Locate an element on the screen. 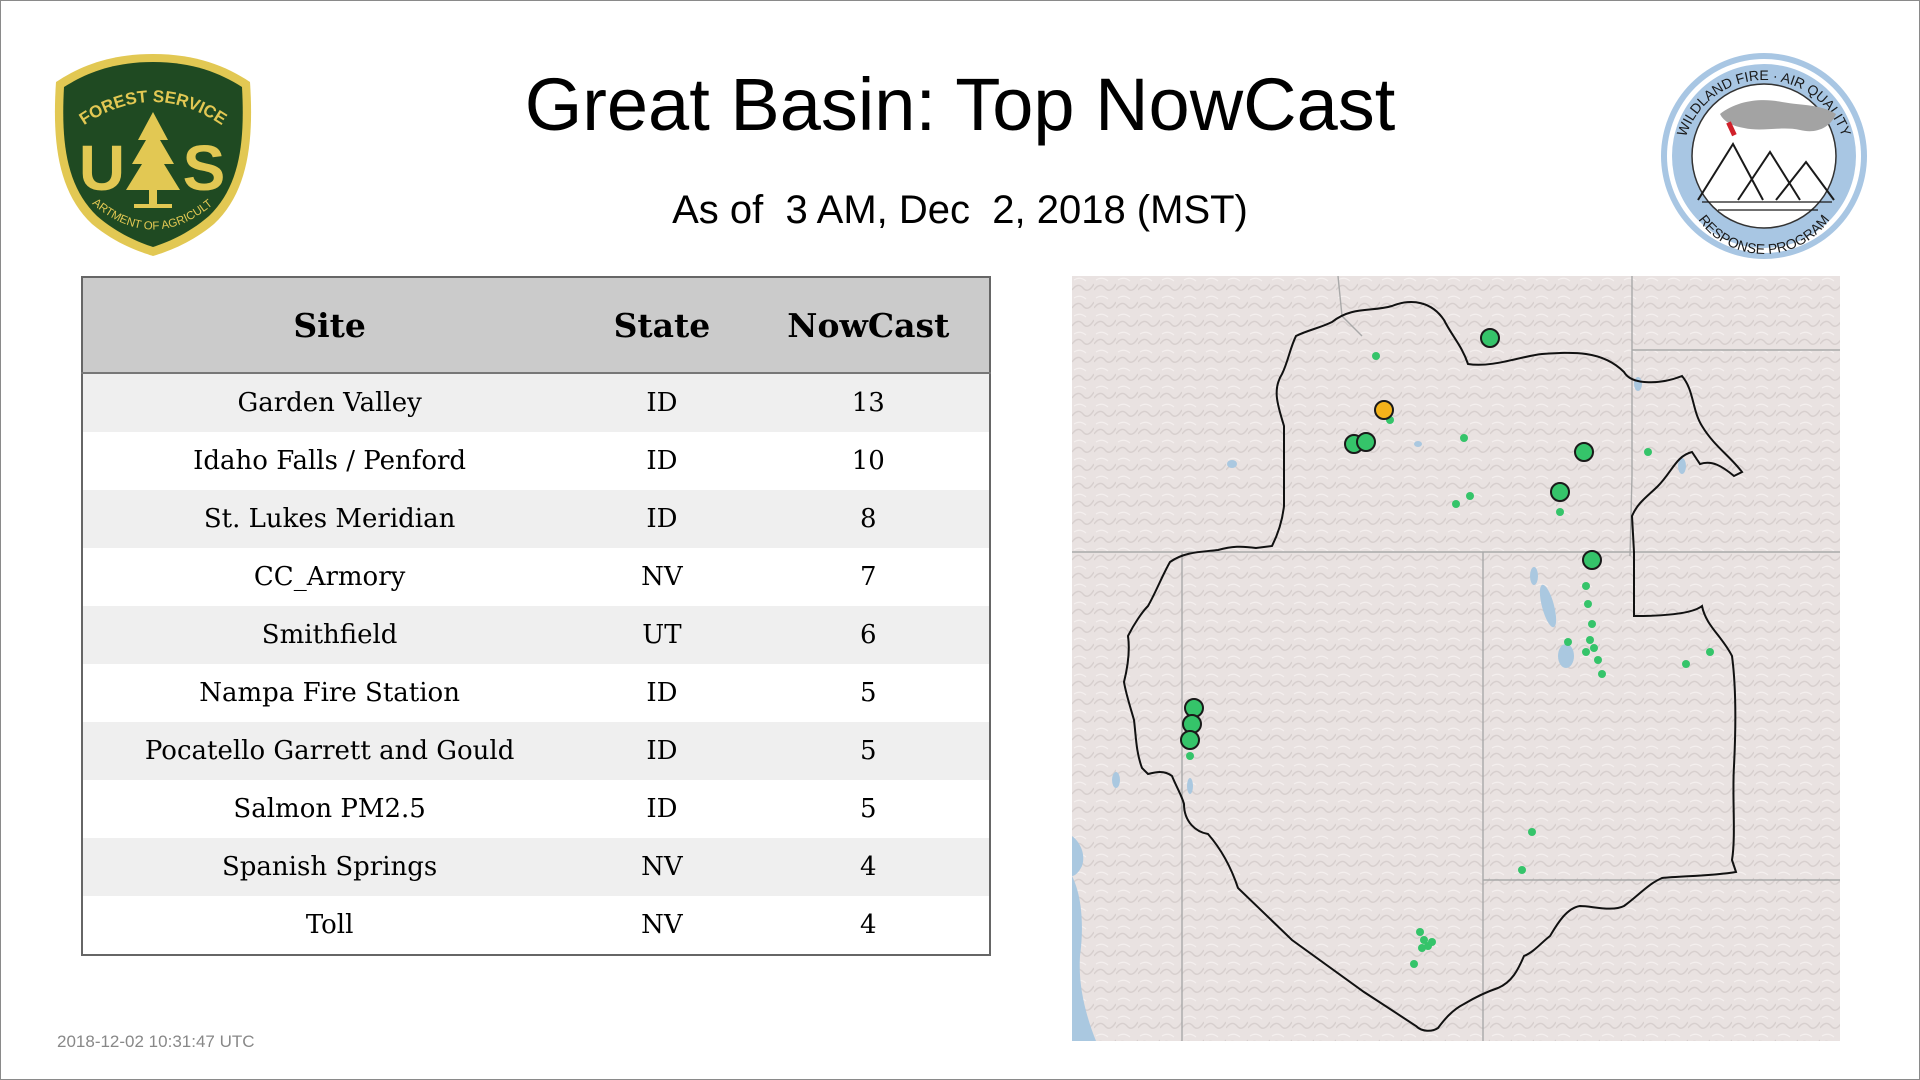 The height and width of the screenshot is (1080, 1920). site-marker-st-lukes-meridian is located at coordinates (1366, 442).